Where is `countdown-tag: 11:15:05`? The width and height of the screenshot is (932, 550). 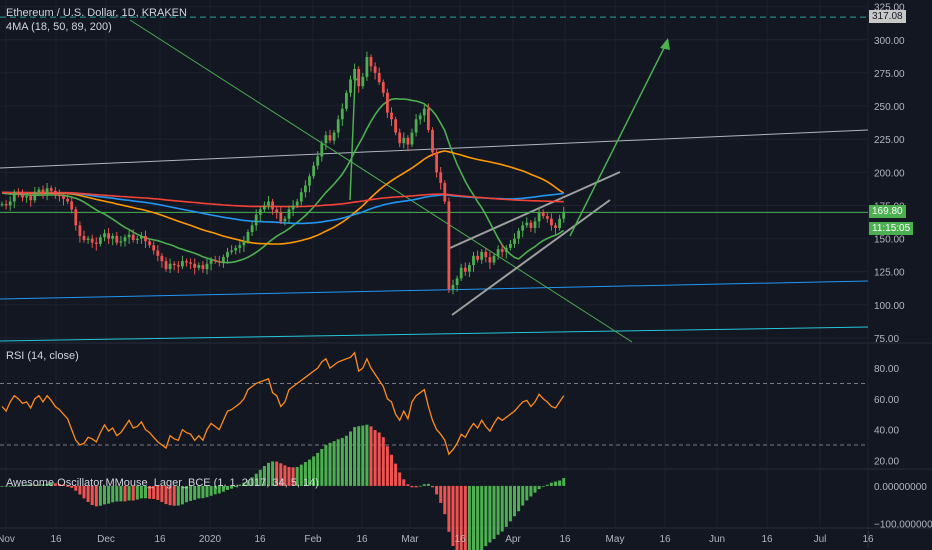 countdown-tag: 11:15:05 is located at coordinates (891, 229).